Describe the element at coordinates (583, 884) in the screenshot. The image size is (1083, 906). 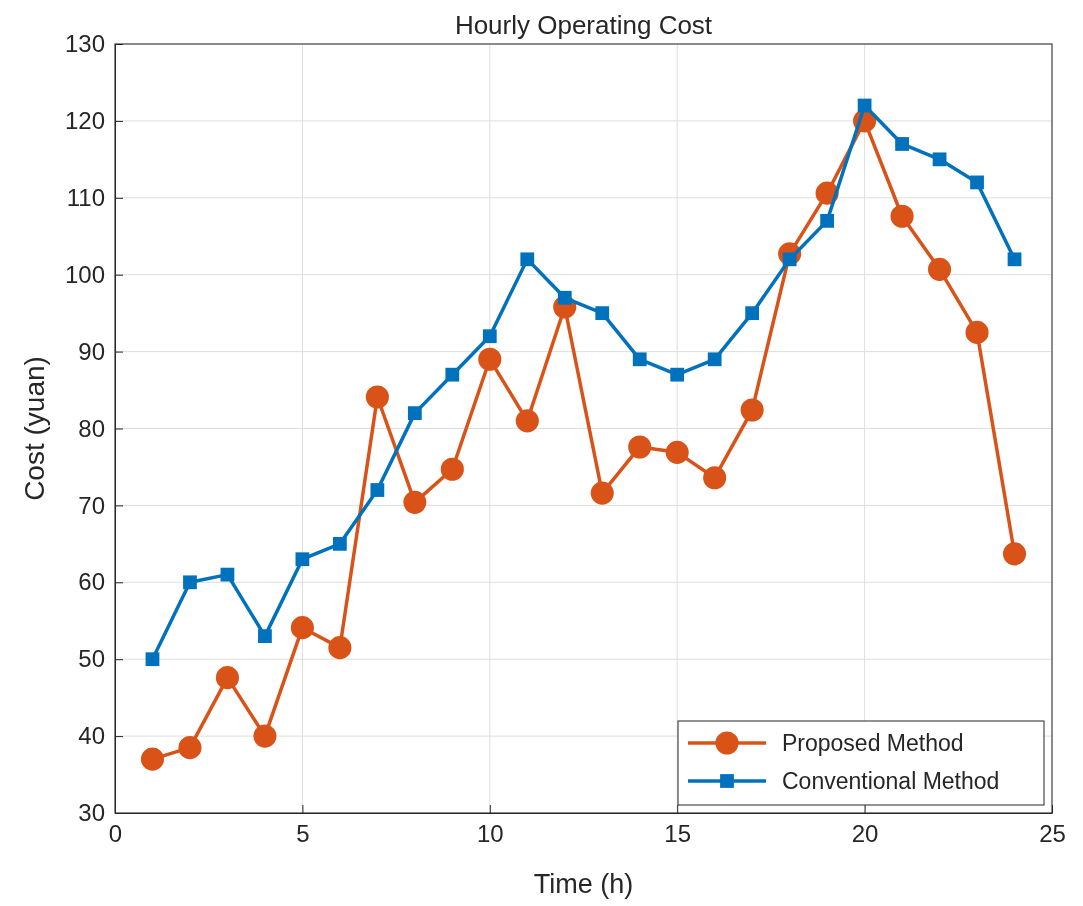
I see `x-axis-title: Time (h)` at that location.